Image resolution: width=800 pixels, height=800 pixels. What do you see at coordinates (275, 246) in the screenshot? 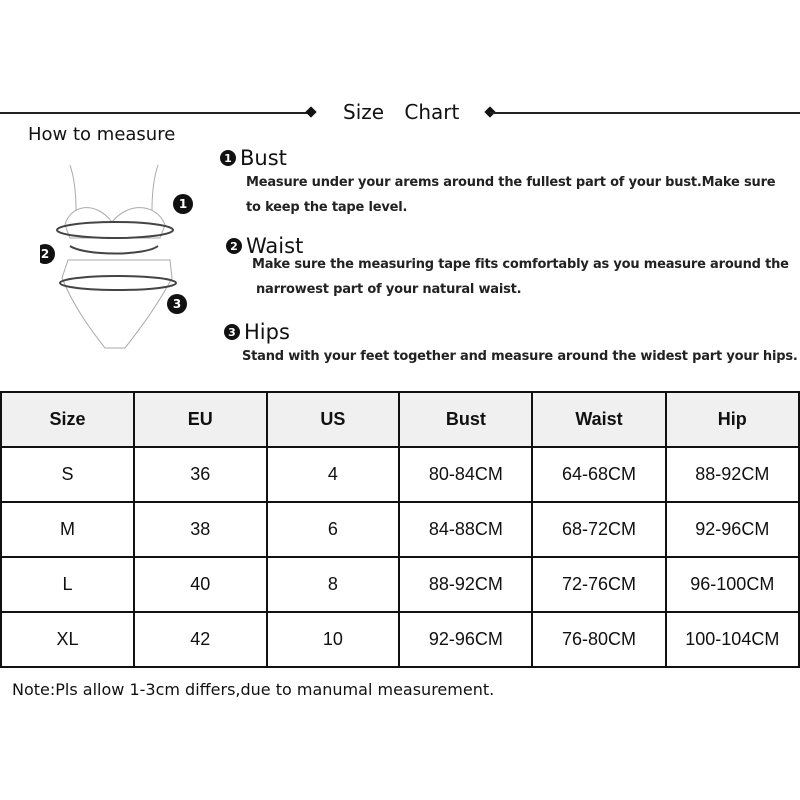
I see `section-heading: Waist` at bounding box center [275, 246].